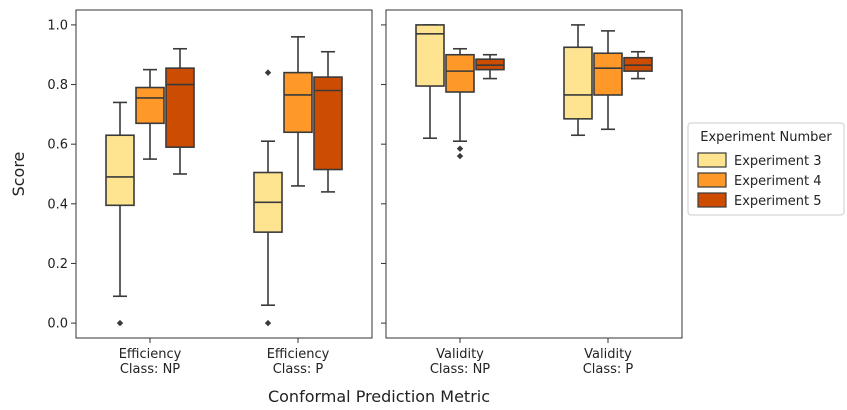  I want to click on y-tick-label: 0.2, so click(57, 264).